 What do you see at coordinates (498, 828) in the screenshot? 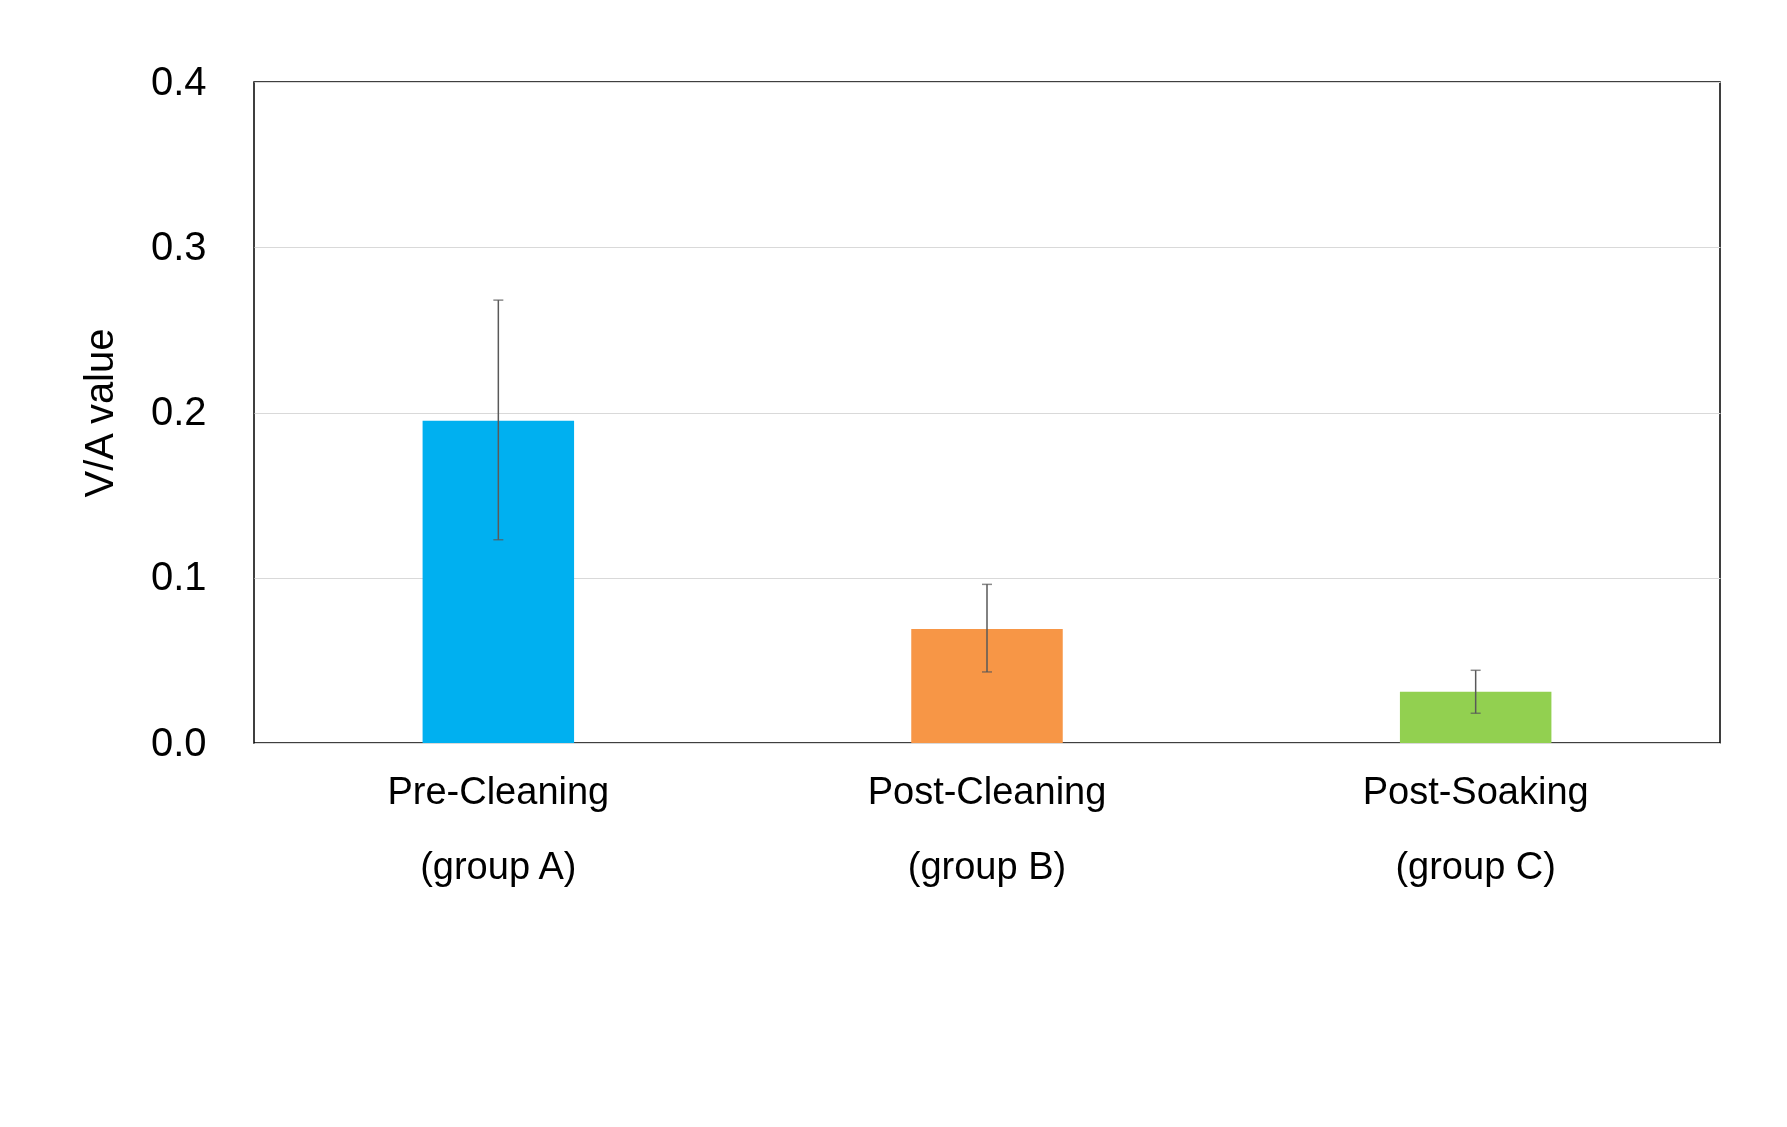
I see `x-tick-label: Pre-Cleaning (group A)` at bounding box center [498, 828].